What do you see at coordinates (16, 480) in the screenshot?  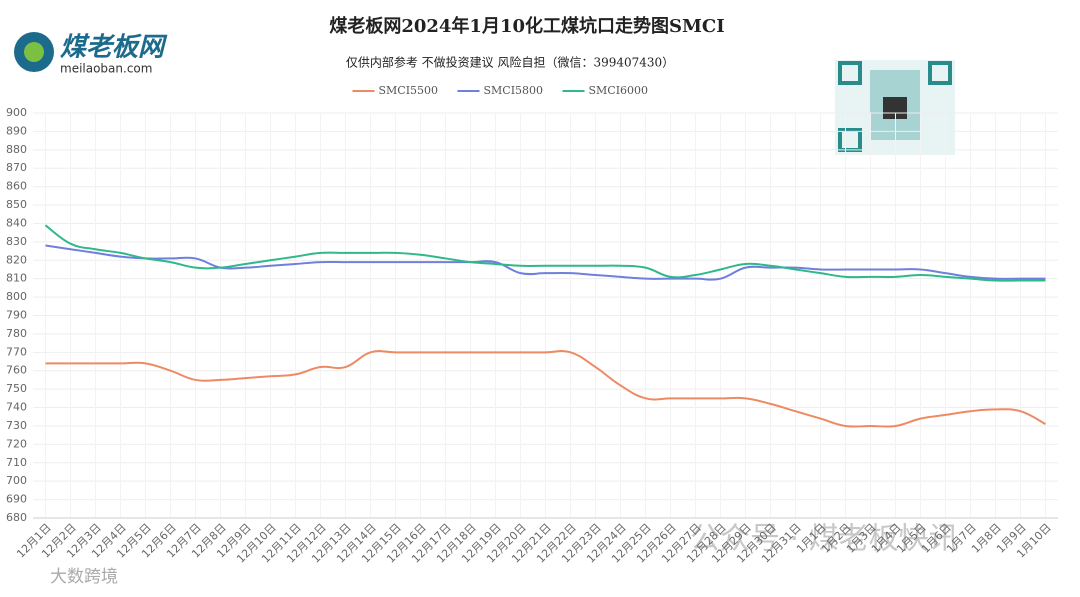 I see `y-tick-label: 700` at bounding box center [16, 480].